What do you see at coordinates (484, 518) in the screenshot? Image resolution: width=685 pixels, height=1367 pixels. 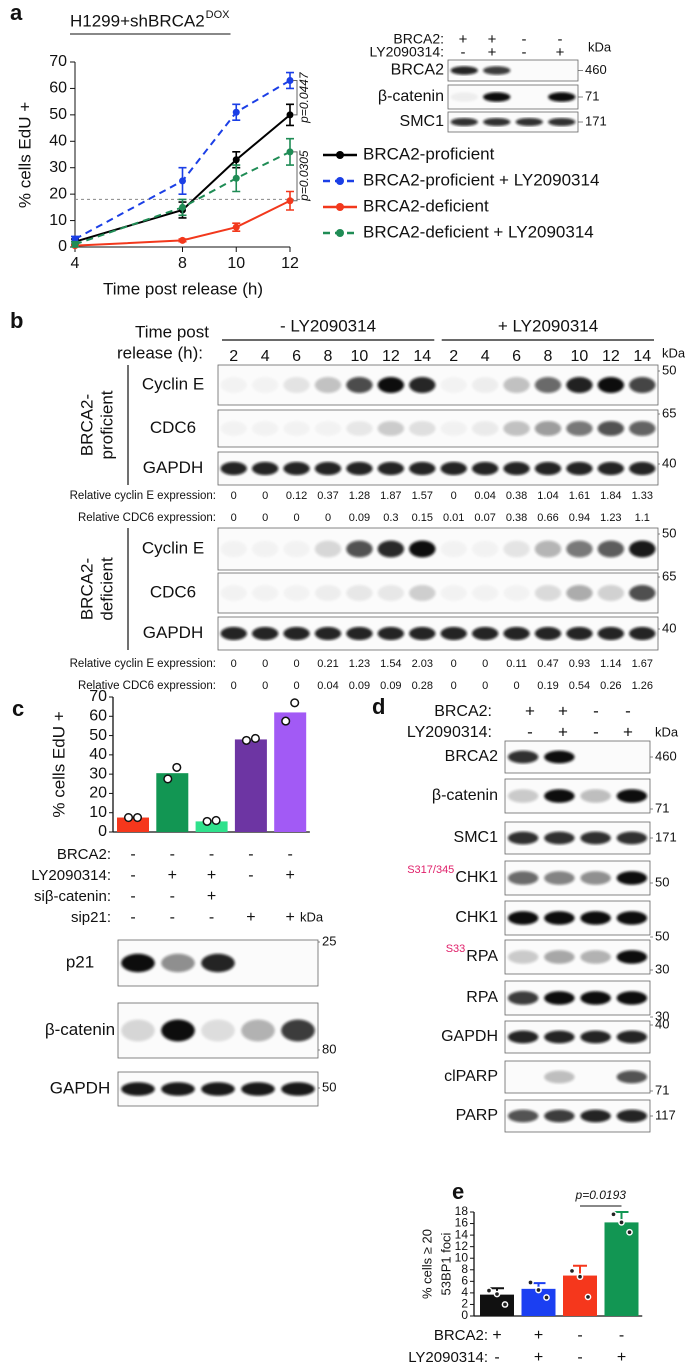 I see `expression-value: 0.07` at bounding box center [484, 518].